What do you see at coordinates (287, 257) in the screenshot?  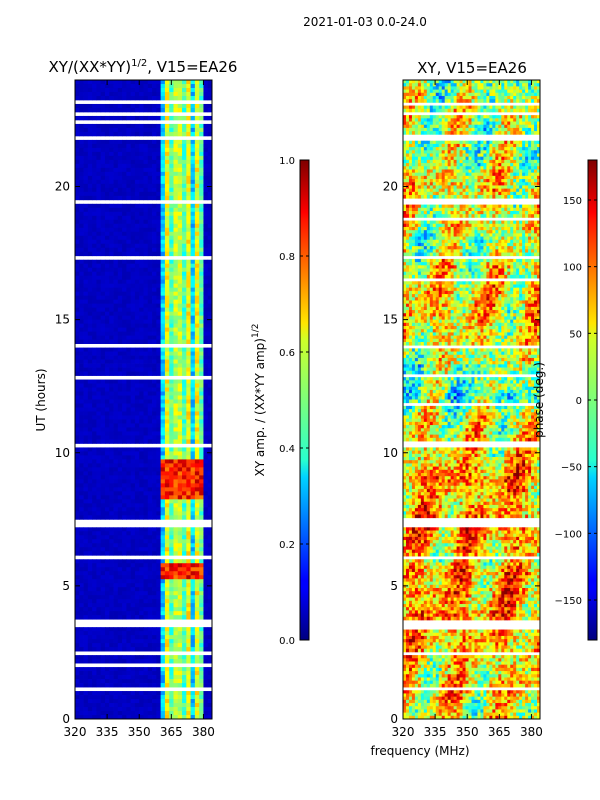 I see `colorbar-tick-label: 0.8` at bounding box center [287, 257].